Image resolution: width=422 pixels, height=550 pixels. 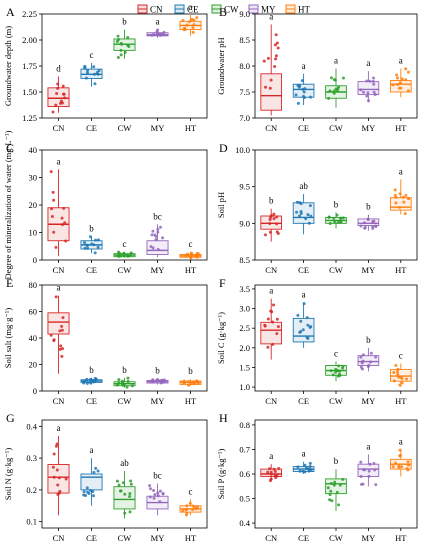 I want to click on y-tick-label: 7.0, so click(x=244, y=118).